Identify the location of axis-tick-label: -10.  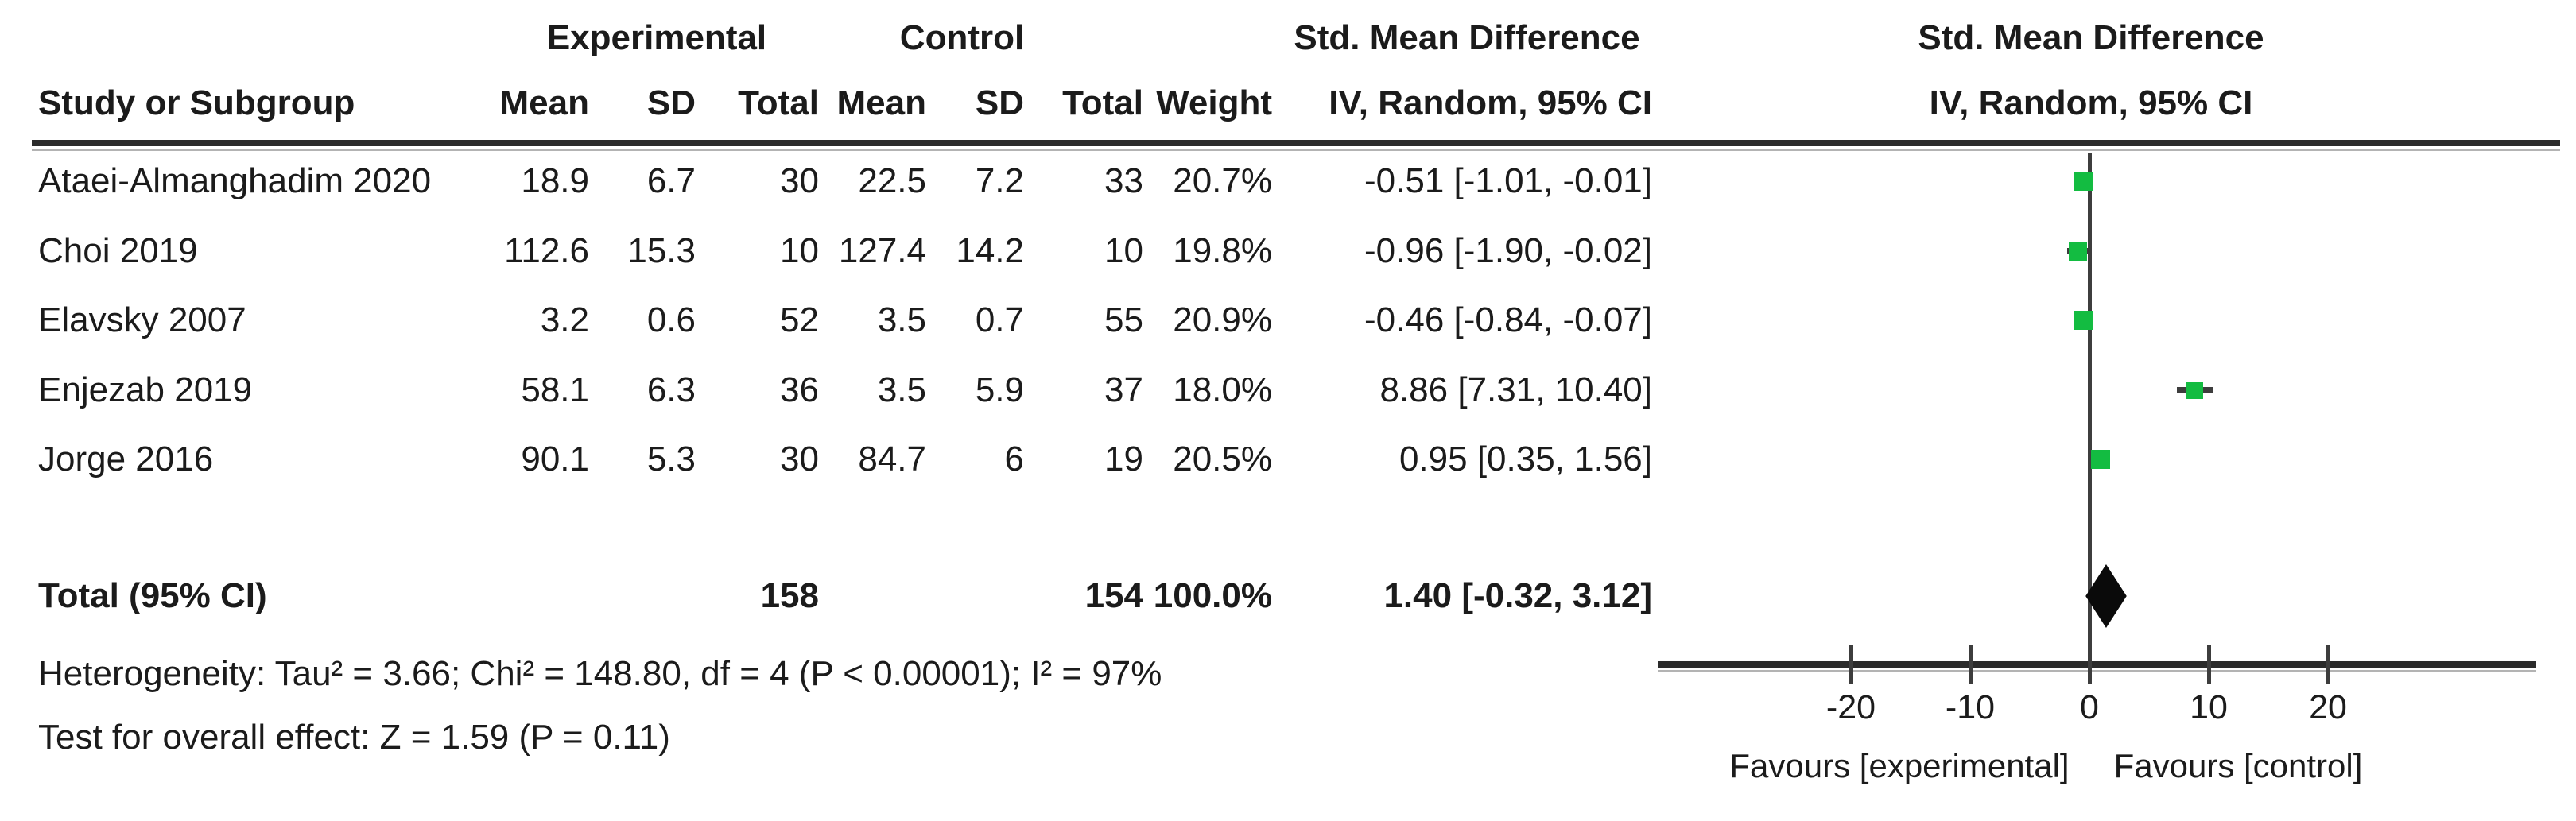
(1971, 707).